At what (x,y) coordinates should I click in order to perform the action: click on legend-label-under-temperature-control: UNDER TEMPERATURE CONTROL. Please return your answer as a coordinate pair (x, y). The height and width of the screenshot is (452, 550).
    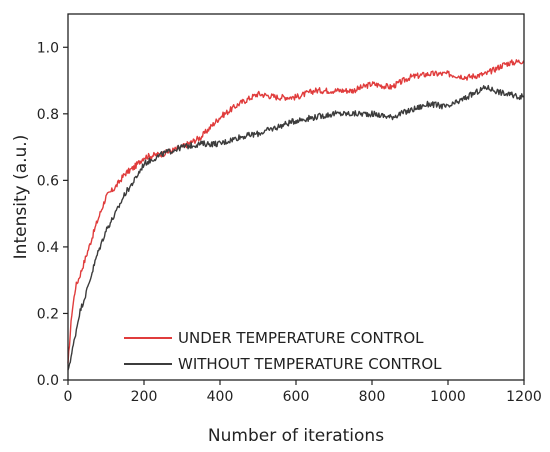
    Looking at the image, I should click on (301, 338).